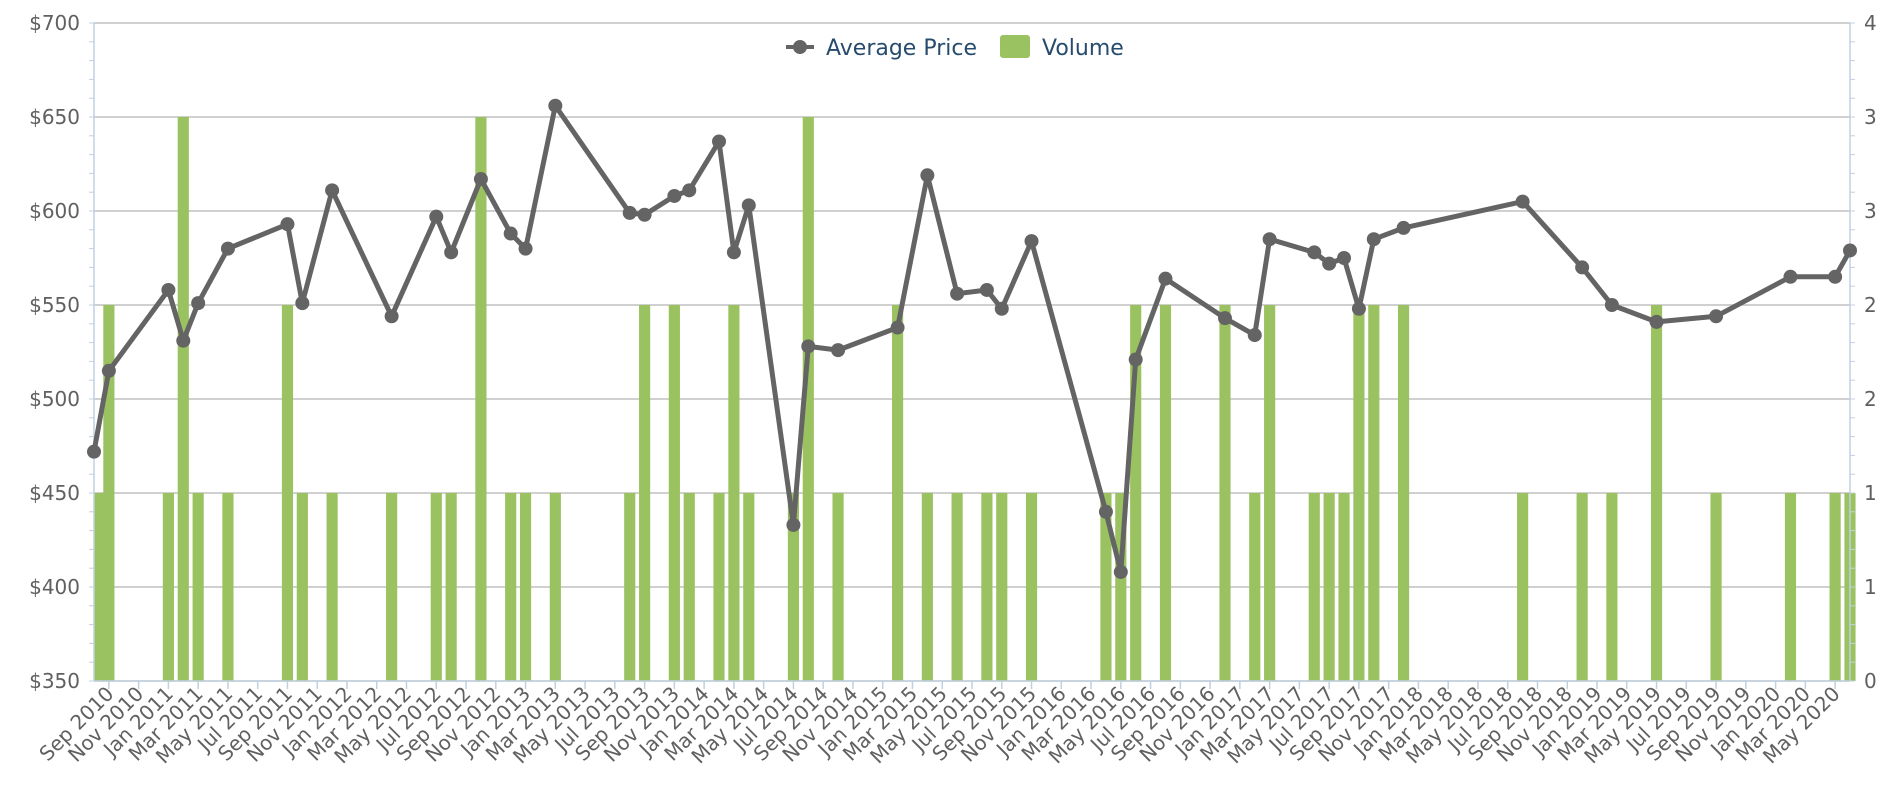  I want to click on legend-item-volume: Volume, so click(1062, 48).